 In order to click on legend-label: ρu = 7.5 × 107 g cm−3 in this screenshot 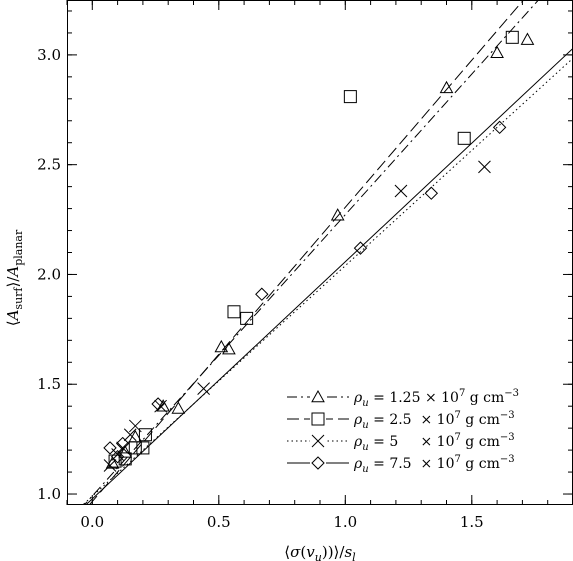, I will do `click(434, 464)`.